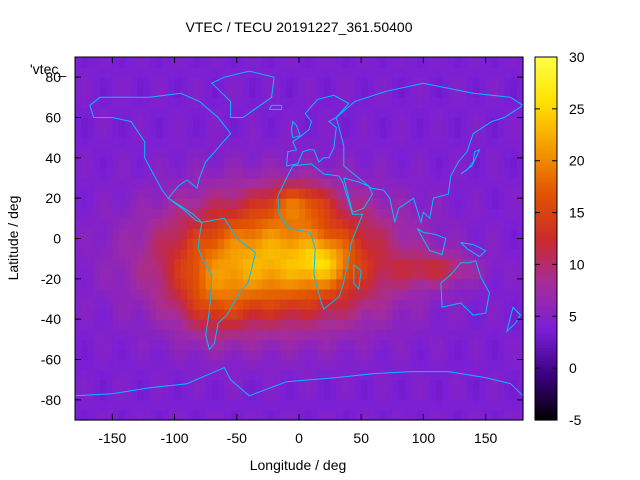  I want to click on x-tick-label: 50, so click(361, 438).